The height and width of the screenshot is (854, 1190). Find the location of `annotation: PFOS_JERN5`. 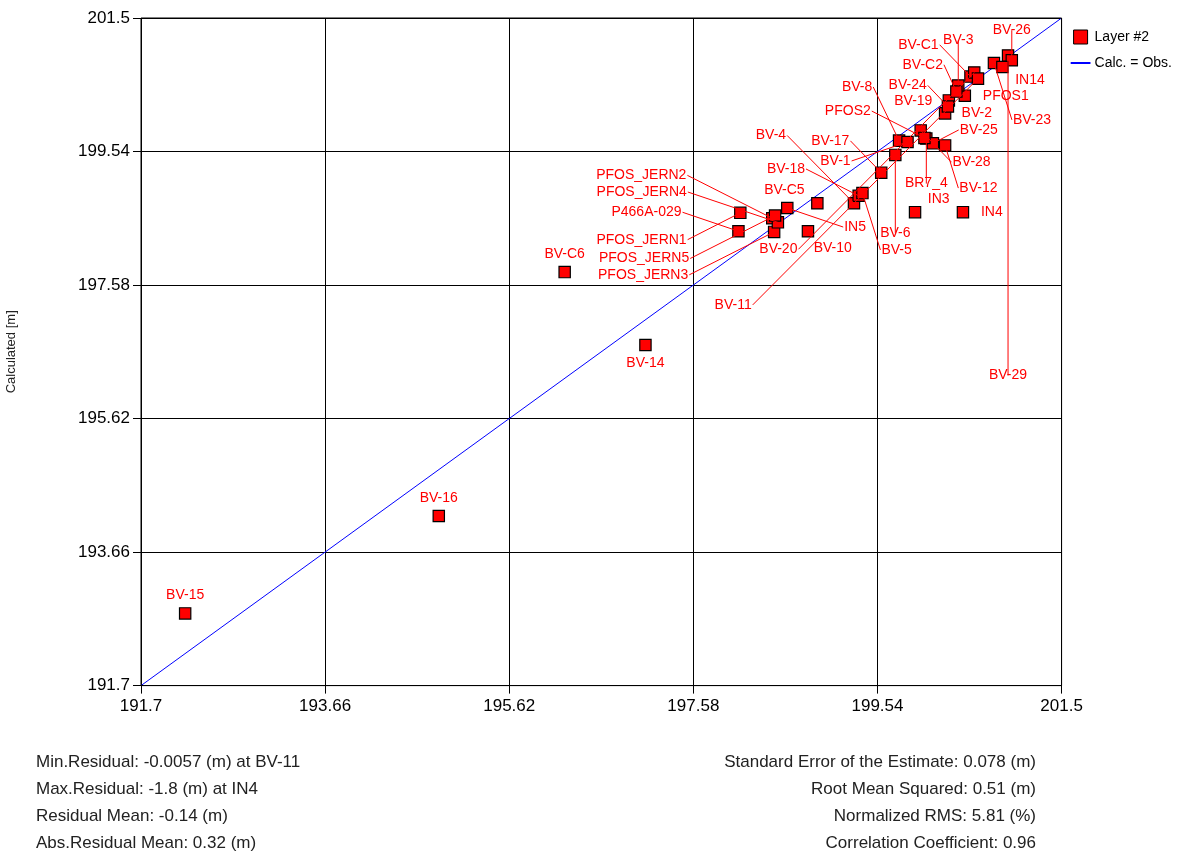

annotation: PFOS_JERN5 is located at coordinates (644, 257).